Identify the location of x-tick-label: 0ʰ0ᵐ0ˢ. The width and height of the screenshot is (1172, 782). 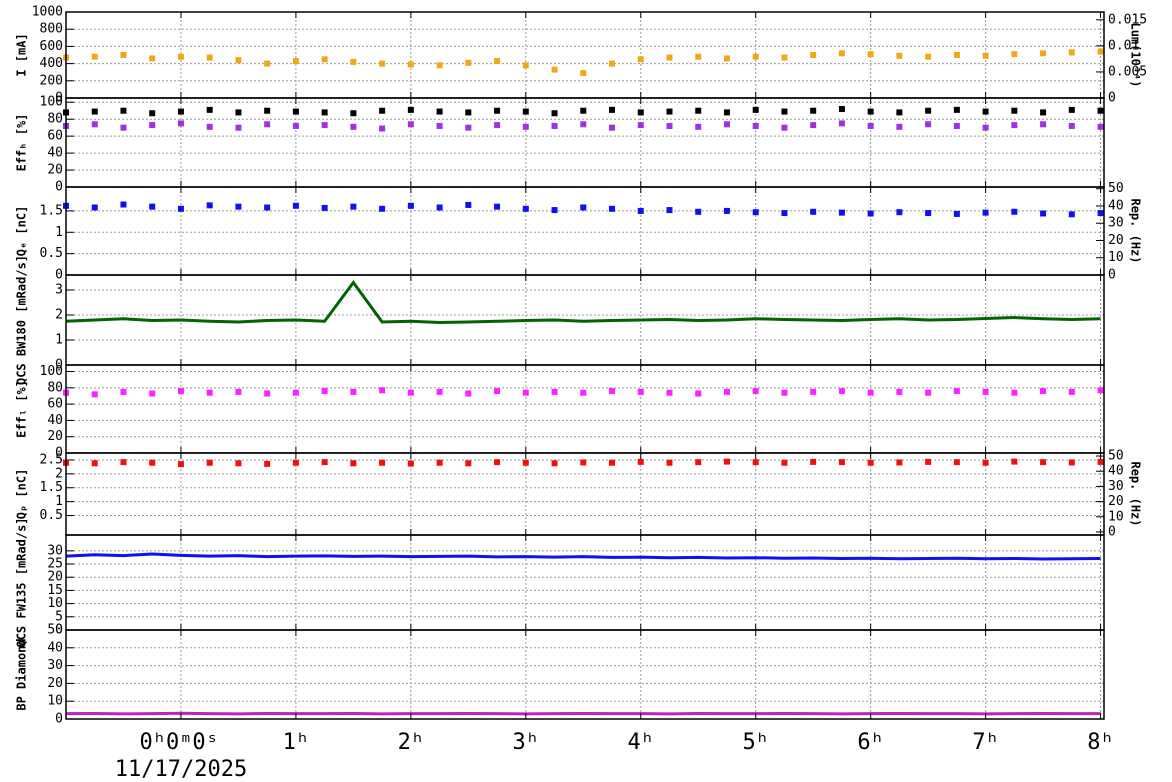
(178, 742).